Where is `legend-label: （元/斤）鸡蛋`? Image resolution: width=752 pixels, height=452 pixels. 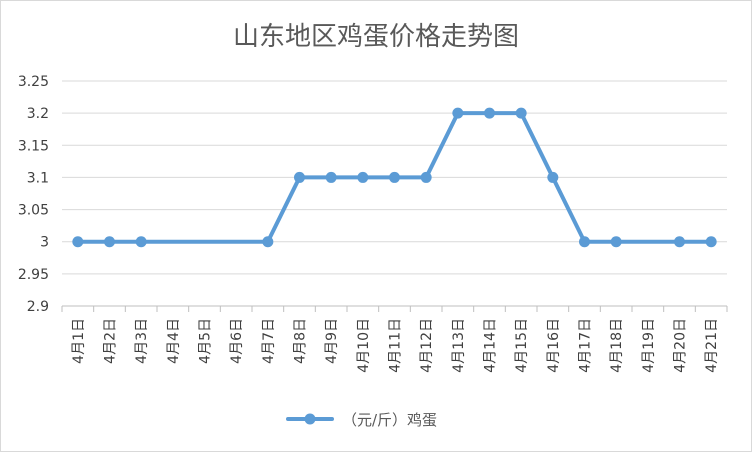
legend-label: （元/斤）鸡蛋 is located at coordinates (389, 420).